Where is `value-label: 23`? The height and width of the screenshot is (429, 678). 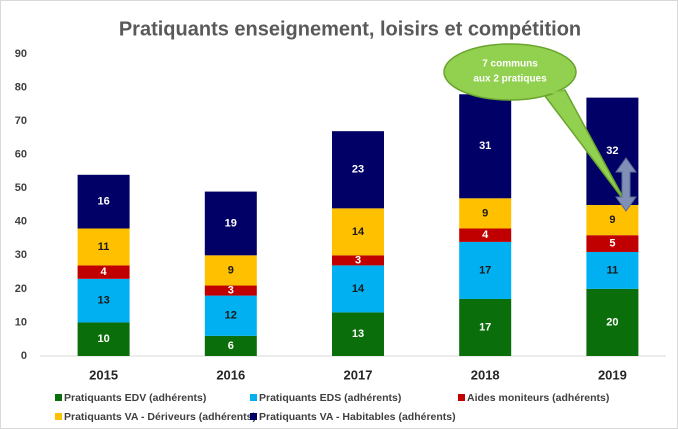 value-label: 23 is located at coordinates (358, 170).